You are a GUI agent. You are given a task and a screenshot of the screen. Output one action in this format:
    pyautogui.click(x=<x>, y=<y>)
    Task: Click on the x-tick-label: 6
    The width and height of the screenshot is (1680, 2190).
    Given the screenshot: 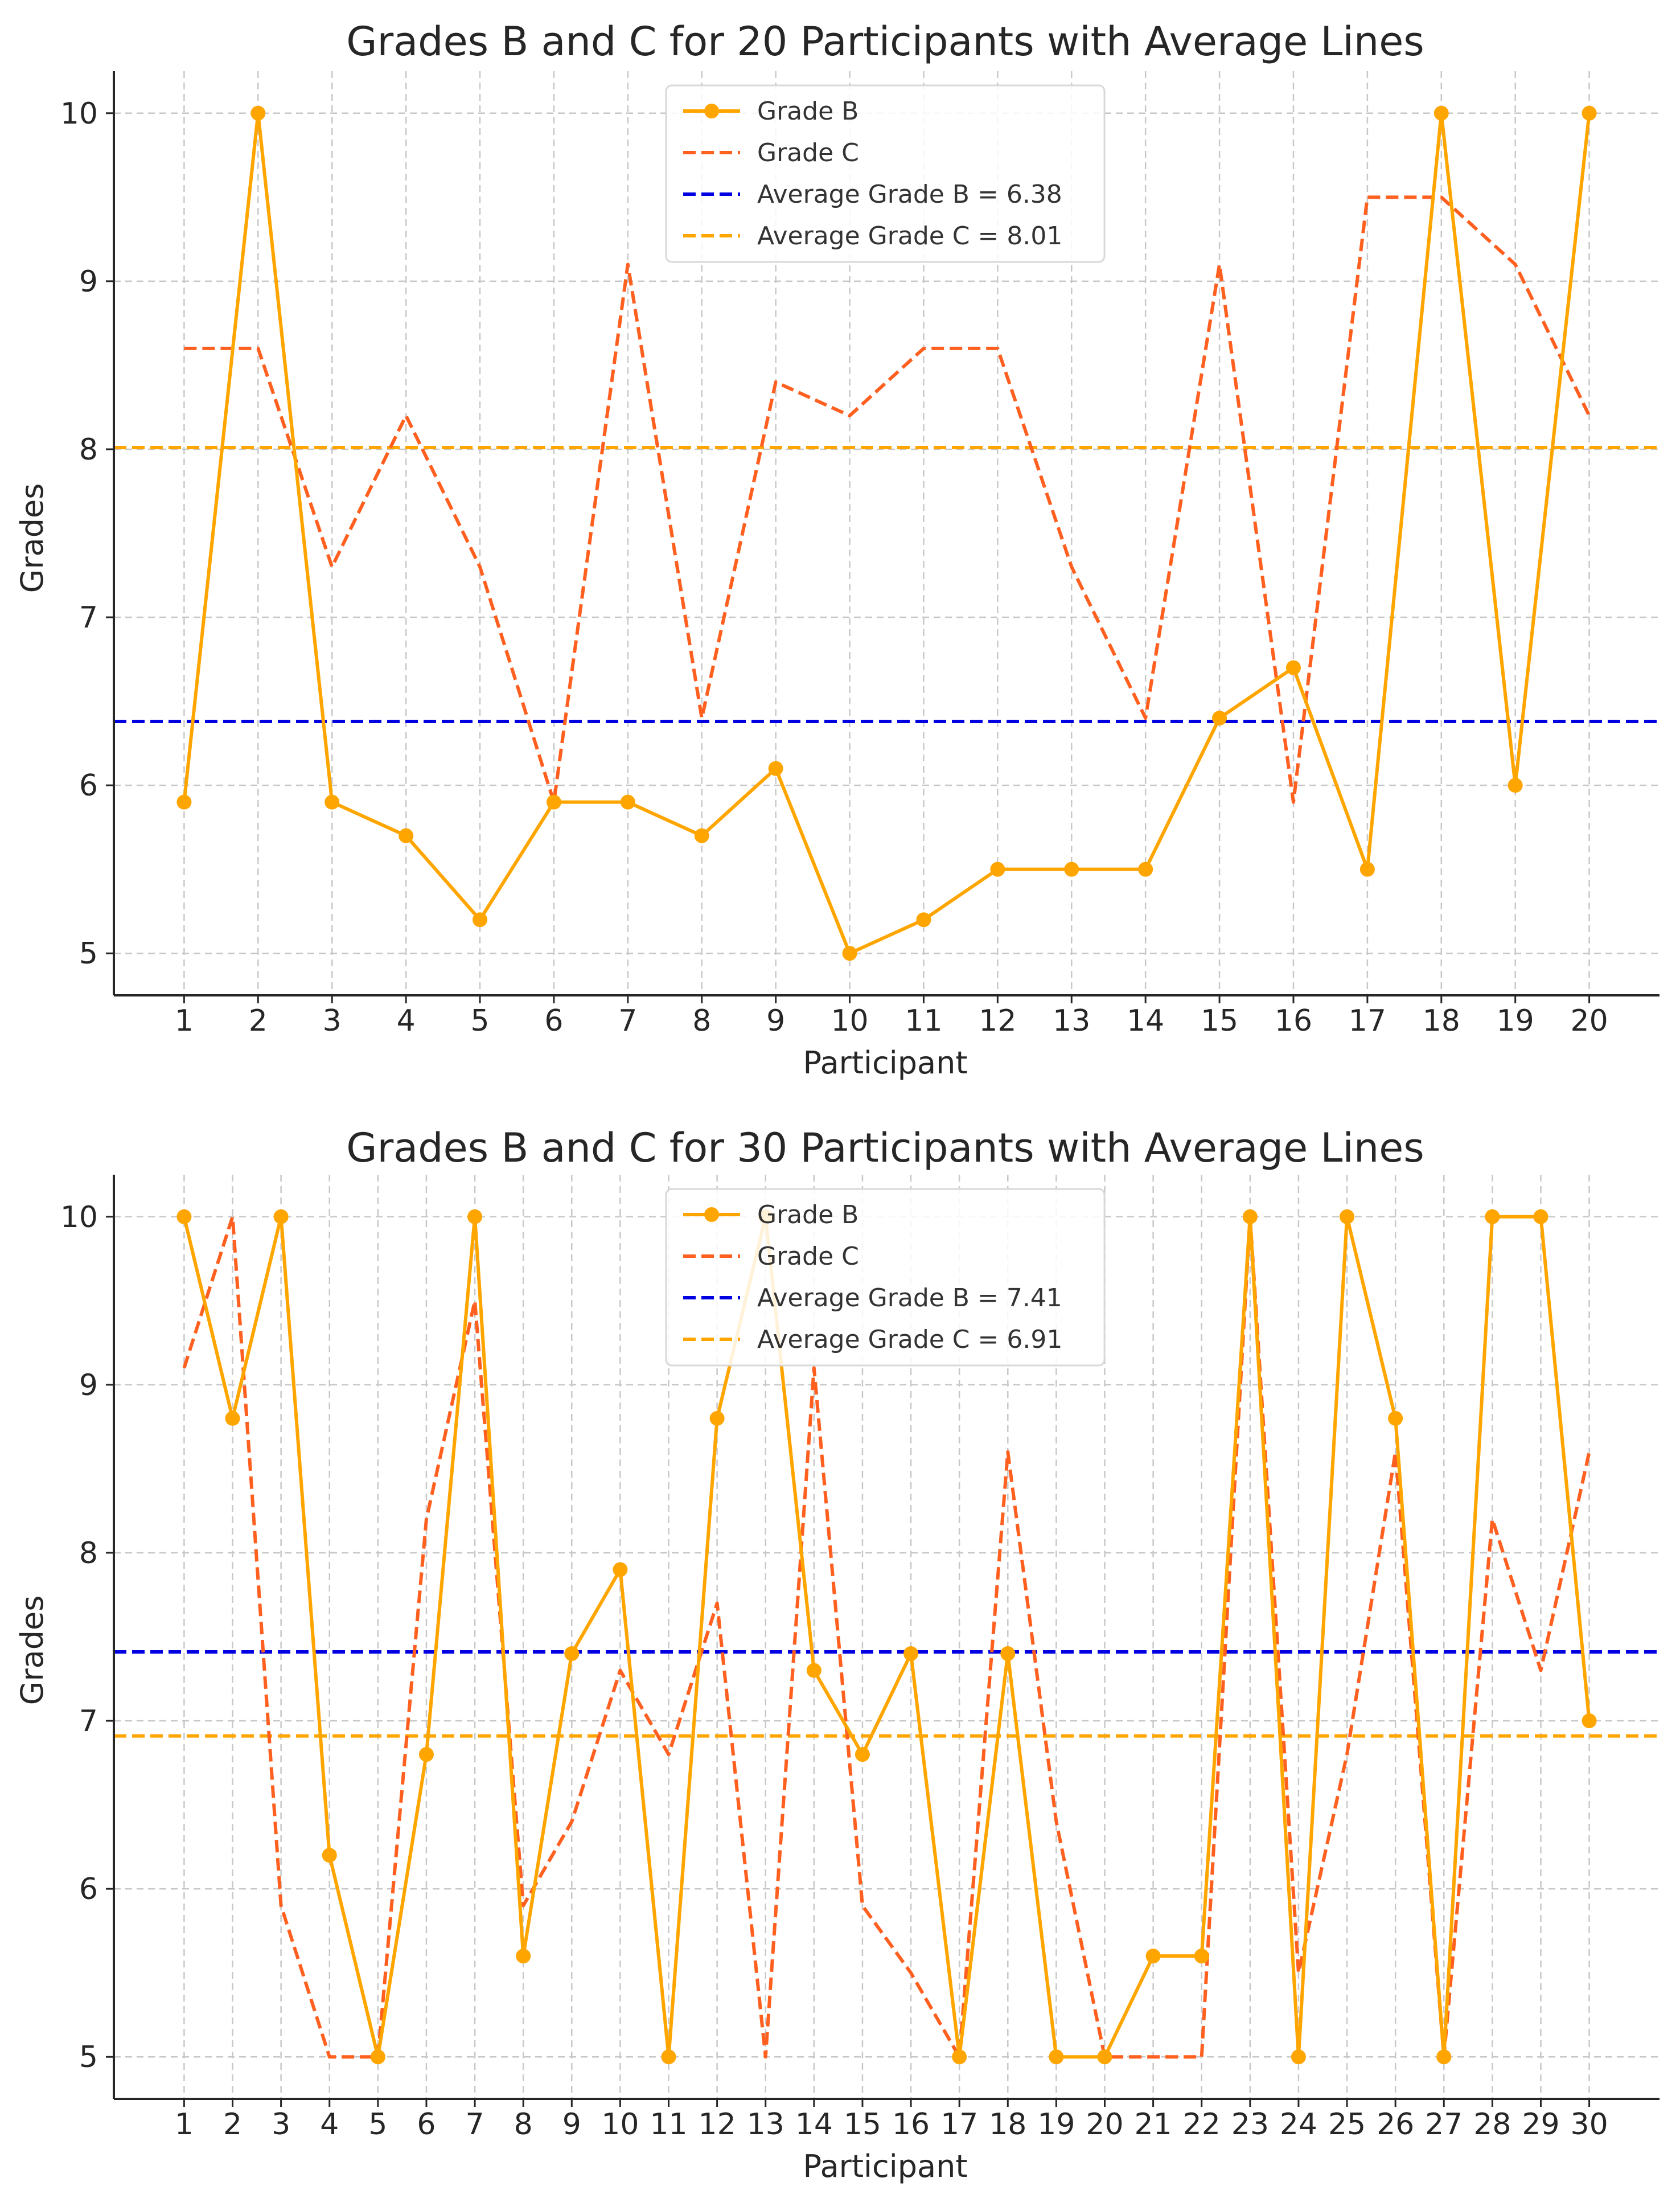 What is the action you would take?
    pyautogui.click(x=426, y=2124)
    